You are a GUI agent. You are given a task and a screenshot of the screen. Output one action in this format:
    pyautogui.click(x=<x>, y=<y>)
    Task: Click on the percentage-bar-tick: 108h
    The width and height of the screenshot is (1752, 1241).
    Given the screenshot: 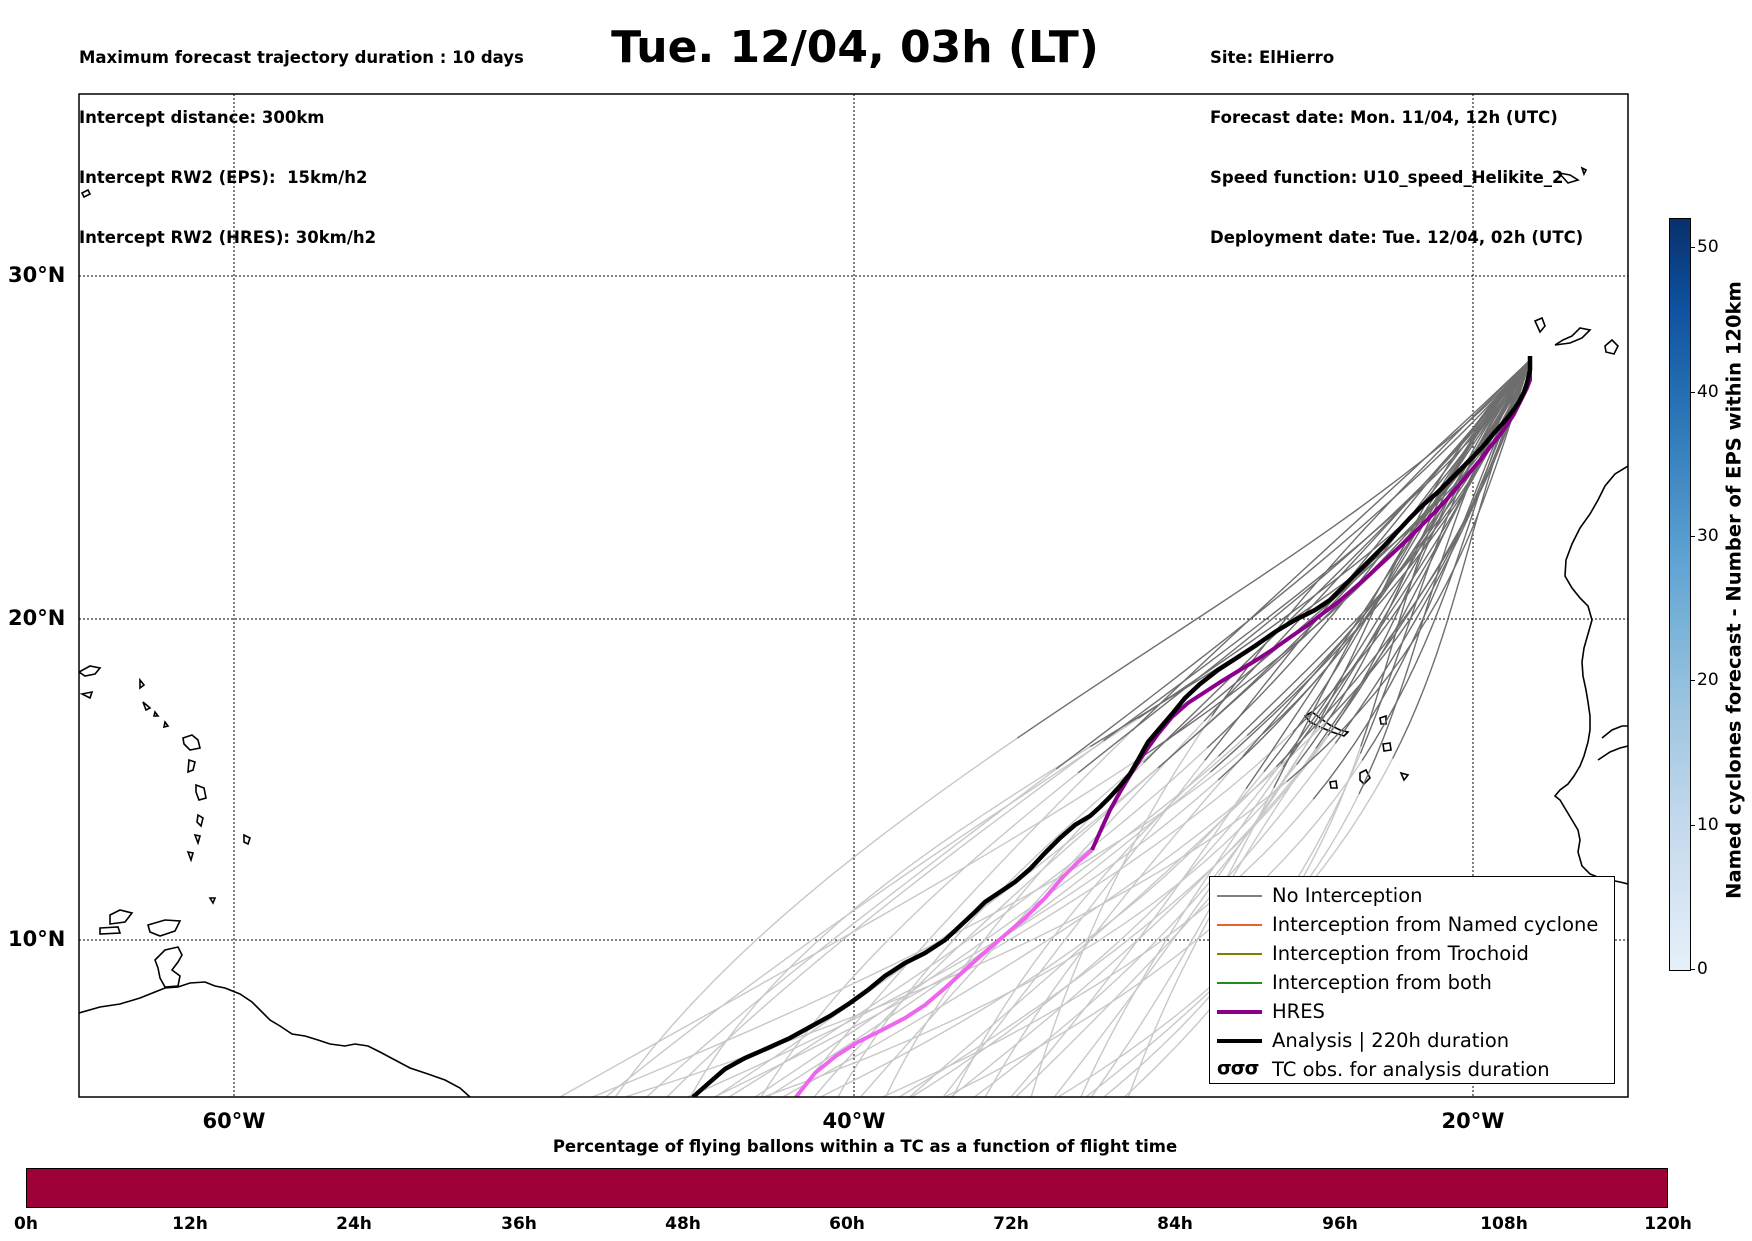 What is the action you would take?
    pyautogui.click(x=1504, y=1224)
    